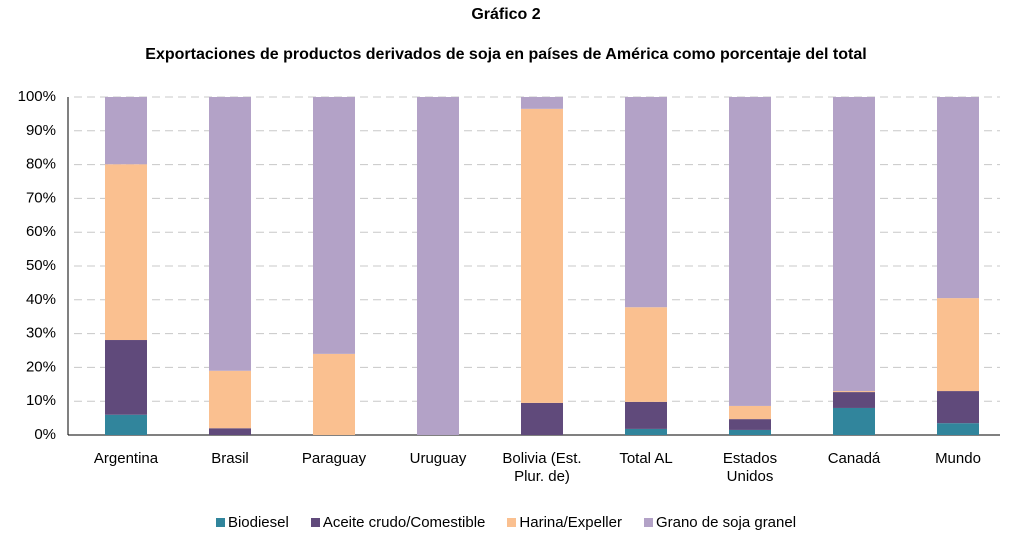  Describe the element at coordinates (41, 130) in the screenshot. I see `y-tick-label: 90%` at that location.